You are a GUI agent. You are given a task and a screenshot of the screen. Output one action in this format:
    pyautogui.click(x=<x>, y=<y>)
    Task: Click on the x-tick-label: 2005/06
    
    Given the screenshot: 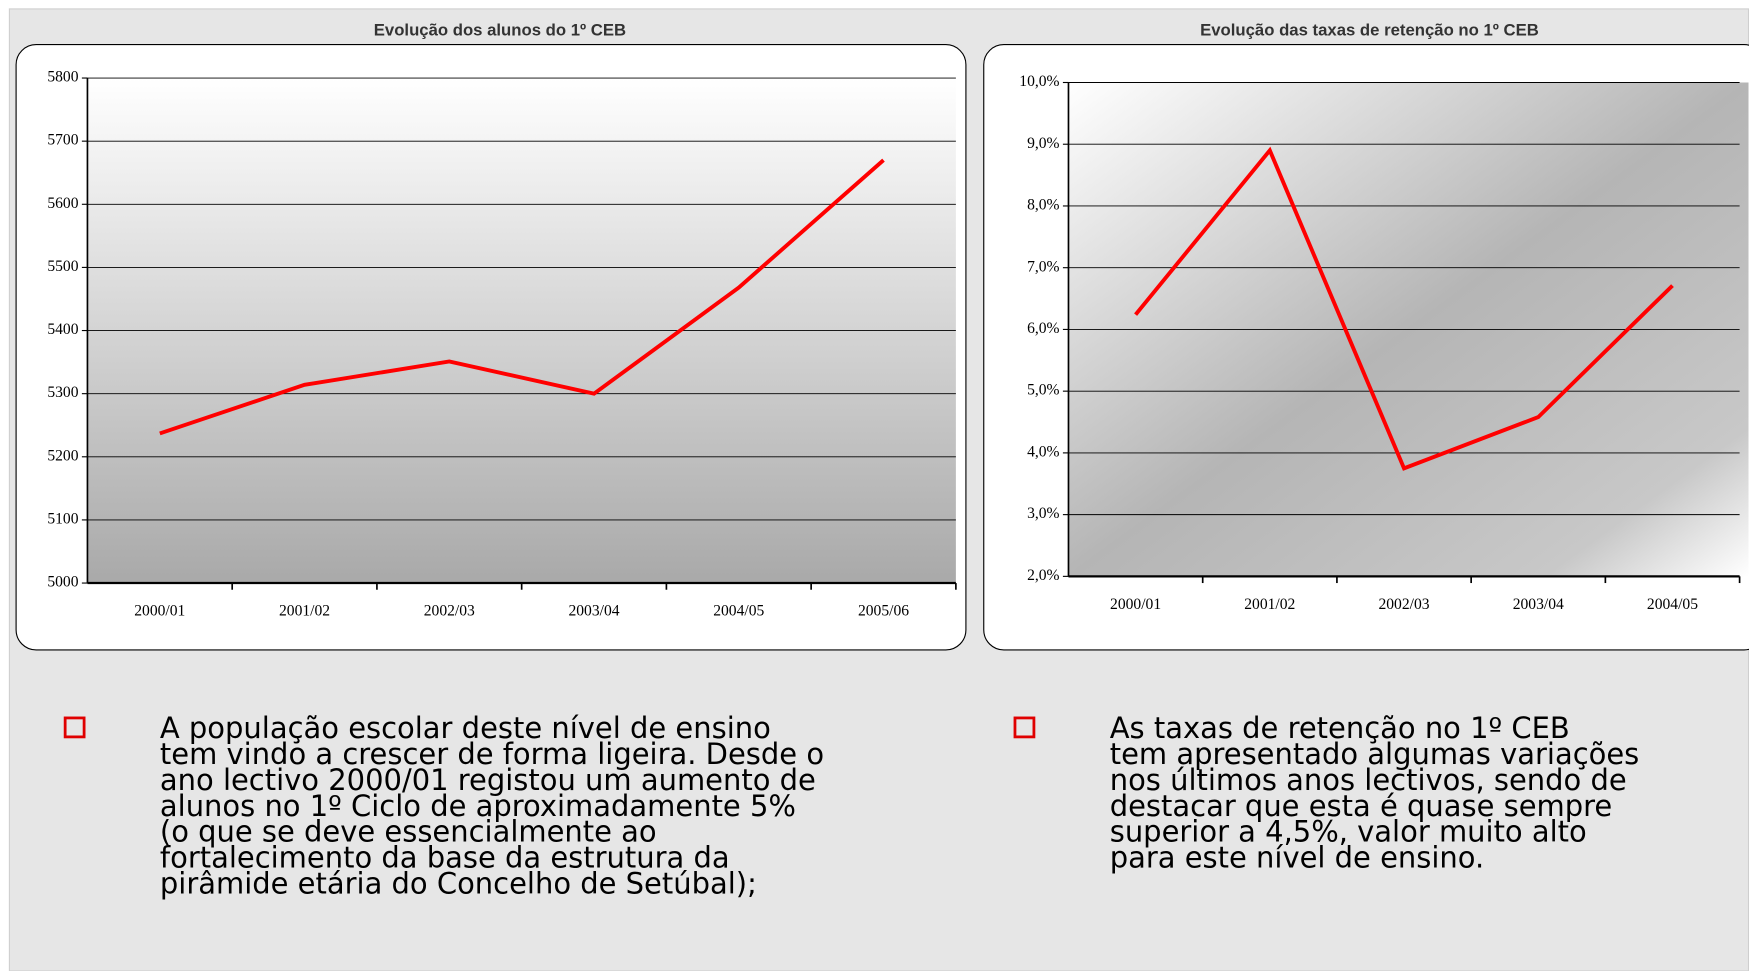 What is the action you would take?
    pyautogui.click(x=883, y=611)
    